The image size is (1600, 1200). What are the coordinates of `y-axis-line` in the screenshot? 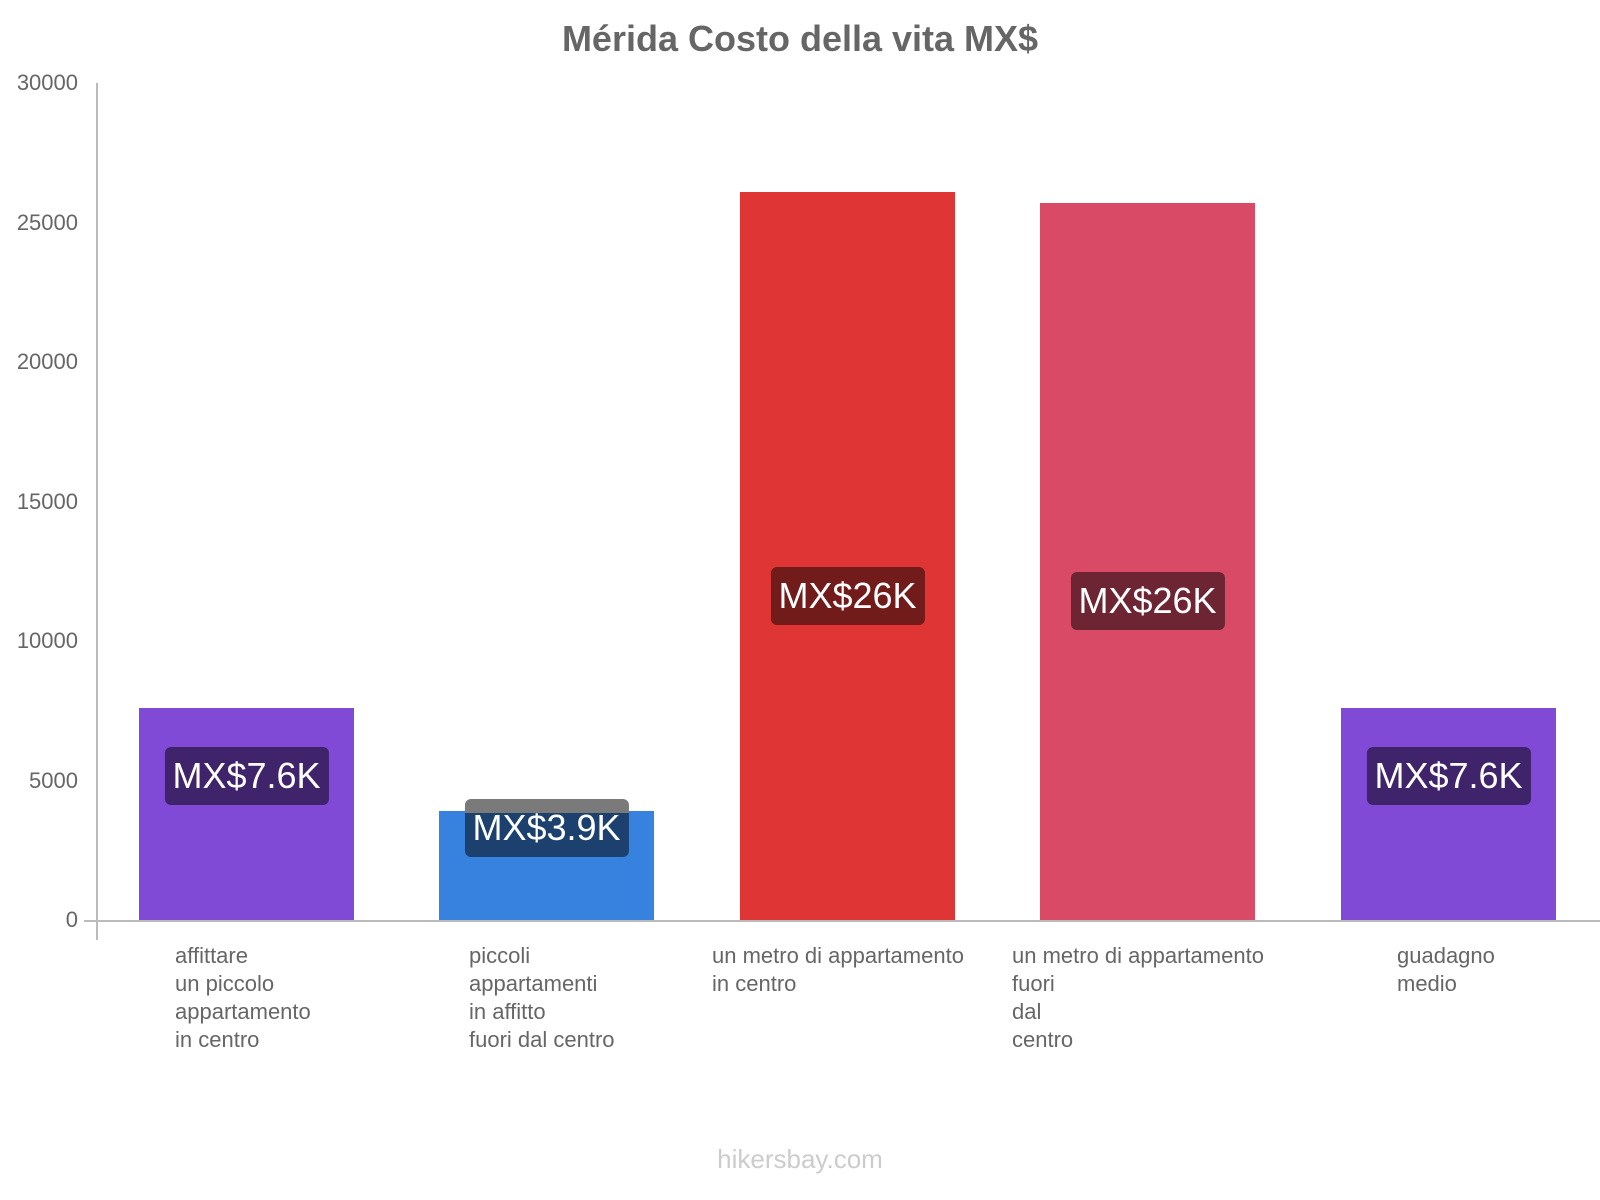 It's located at (97, 511).